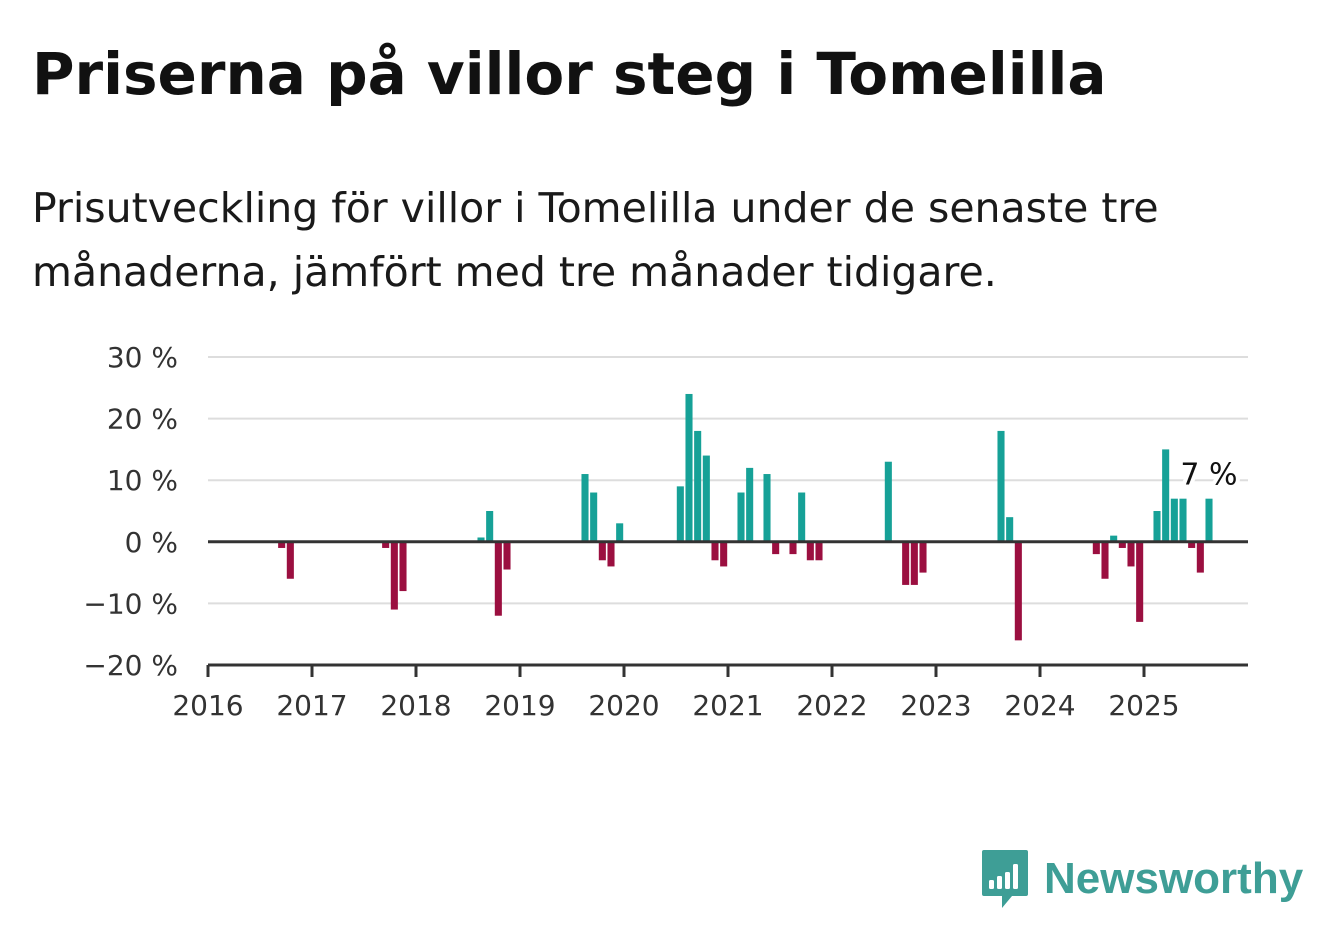 The width and height of the screenshot is (1322, 939). What do you see at coordinates (415, 705) in the screenshot?
I see `x-tick-label: 2018` at bounding box center [415, 705].